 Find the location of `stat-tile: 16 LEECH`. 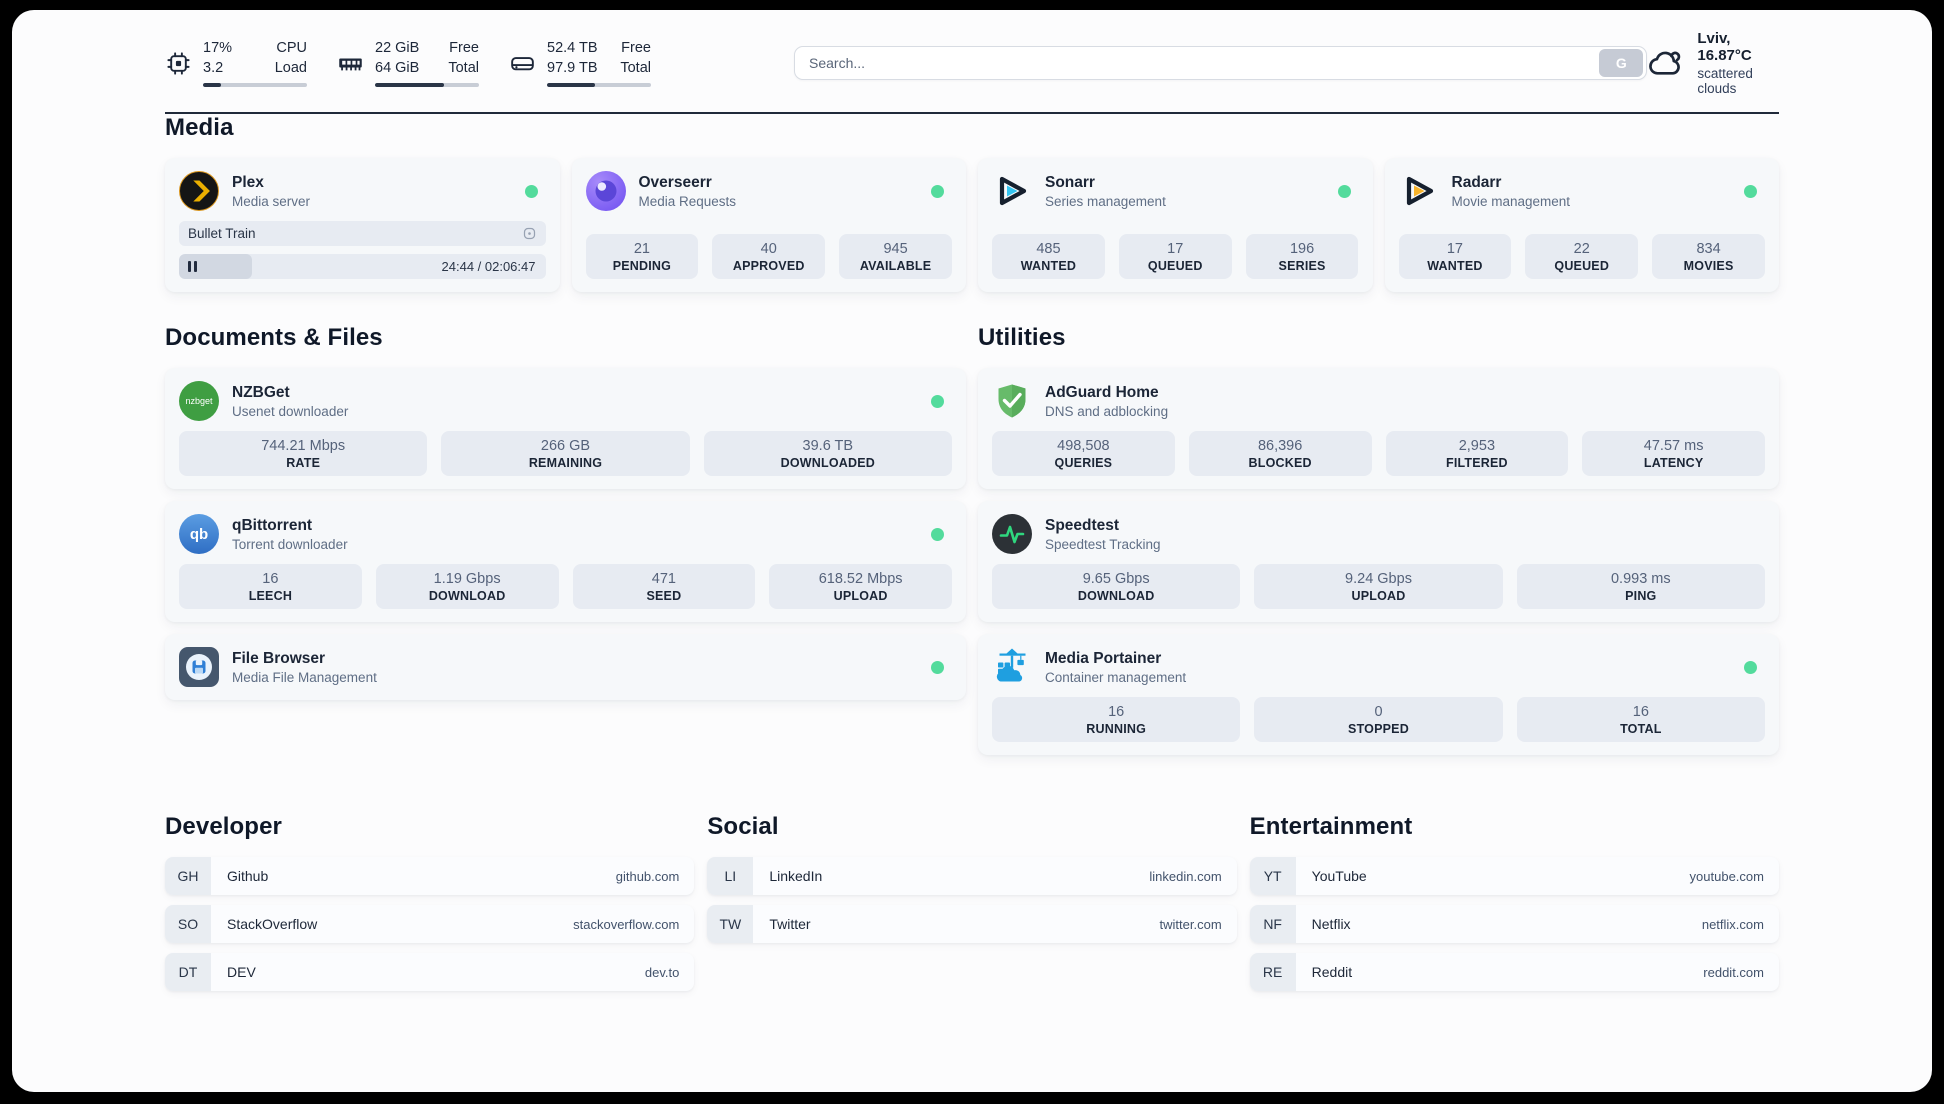

stat-tile: 16 LEECH is located at coordinates (270, 586).